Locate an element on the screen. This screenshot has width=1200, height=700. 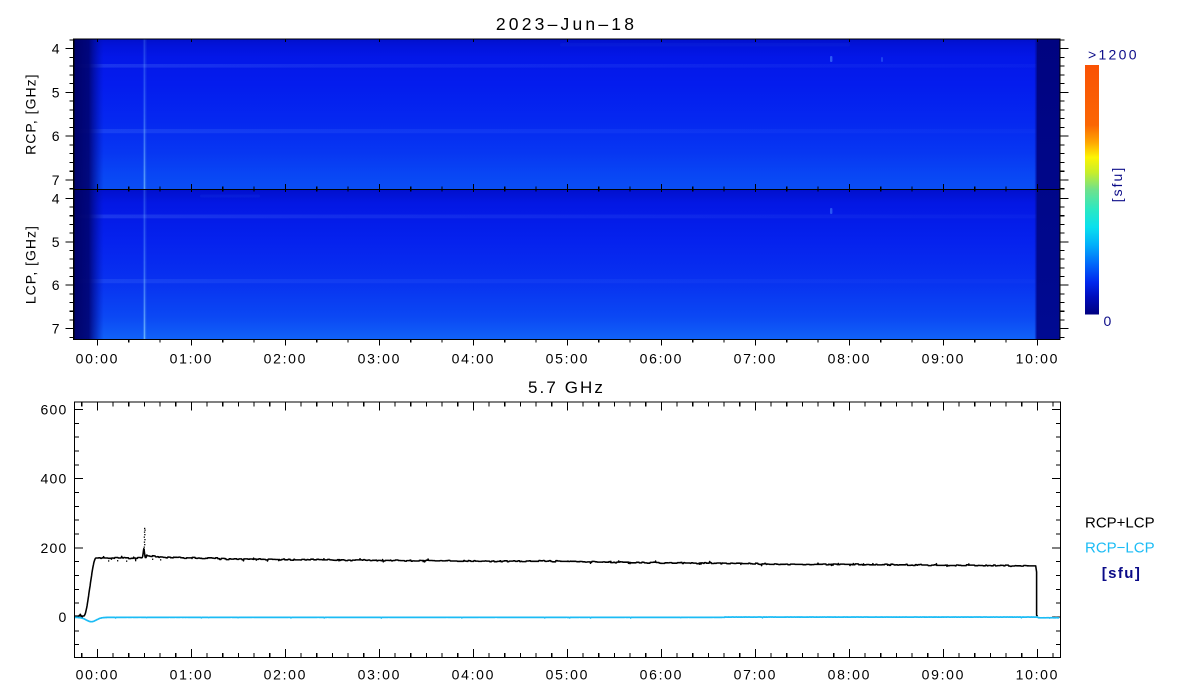
svg-text: RCP+LCP is located at coordinates (1120, 523).